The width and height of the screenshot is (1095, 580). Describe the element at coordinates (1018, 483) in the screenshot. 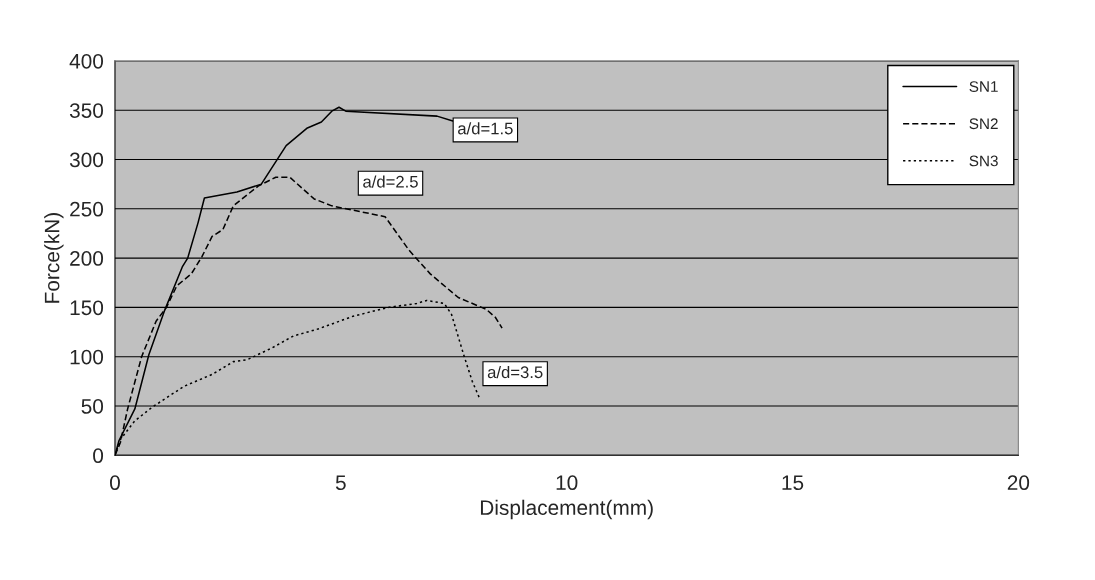

I see `x-tick-label: 20` at that location.